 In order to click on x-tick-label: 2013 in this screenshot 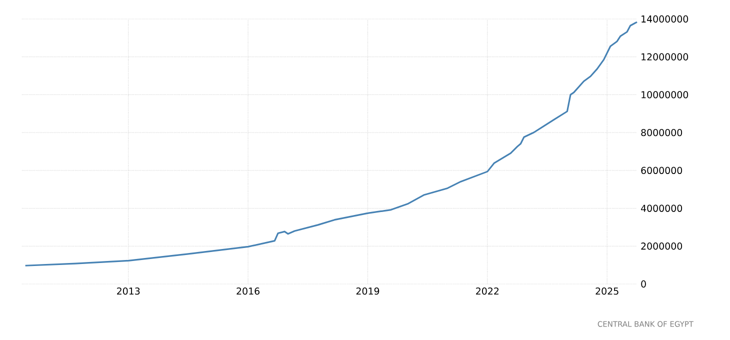, I will do `click(128, 291)`.